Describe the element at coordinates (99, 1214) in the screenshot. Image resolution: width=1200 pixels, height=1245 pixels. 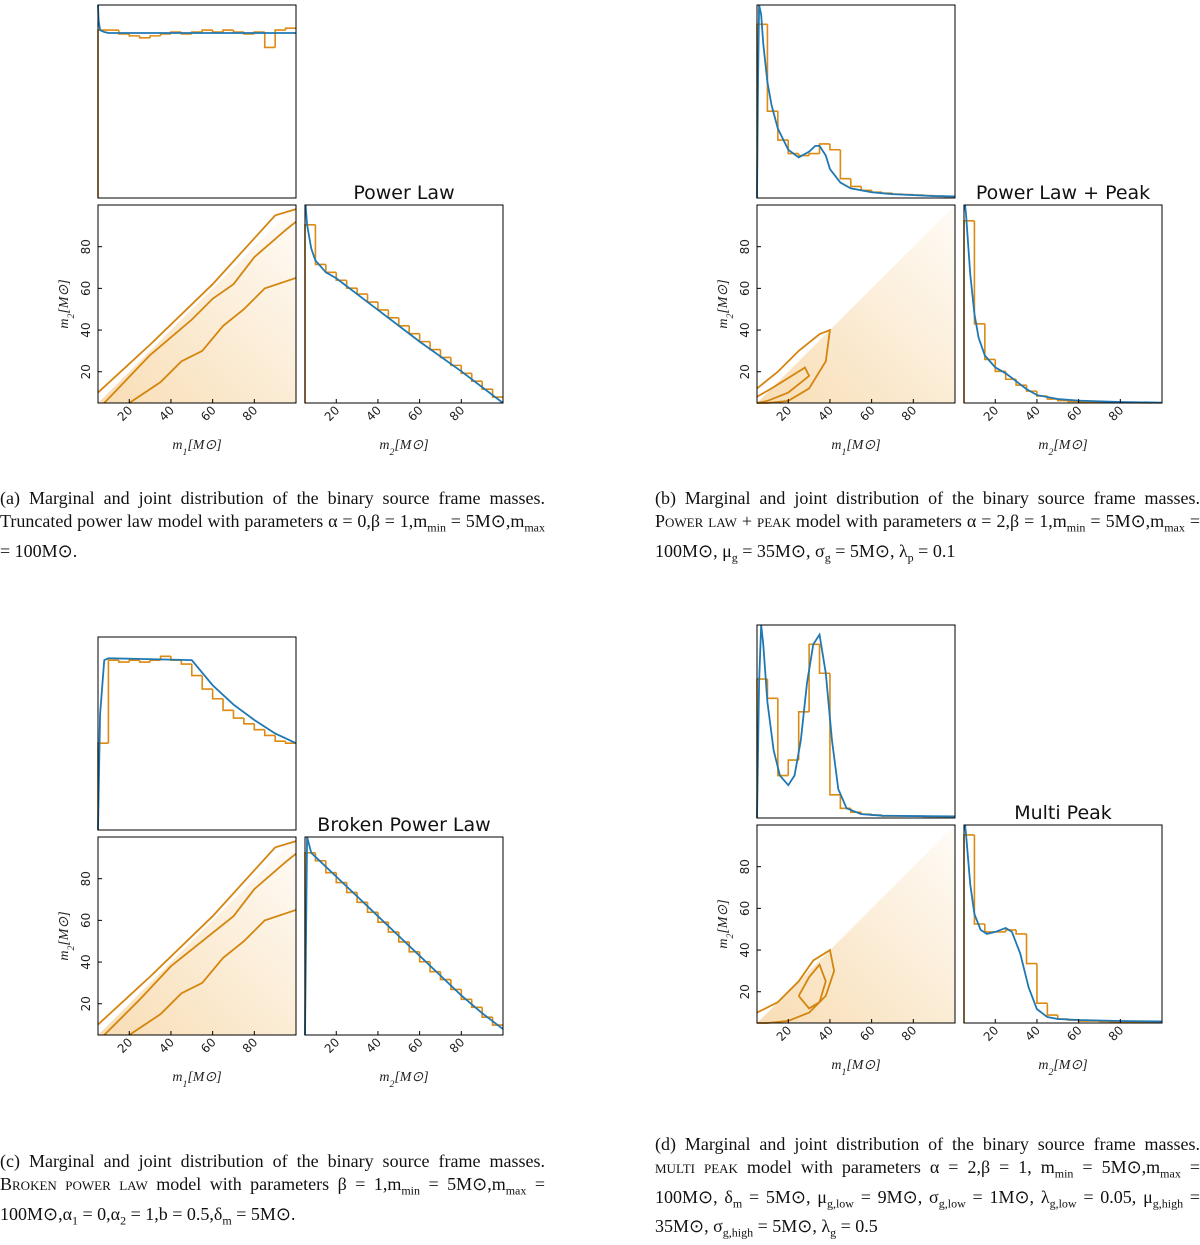
I see `caption-run: = 0,α` at that location.